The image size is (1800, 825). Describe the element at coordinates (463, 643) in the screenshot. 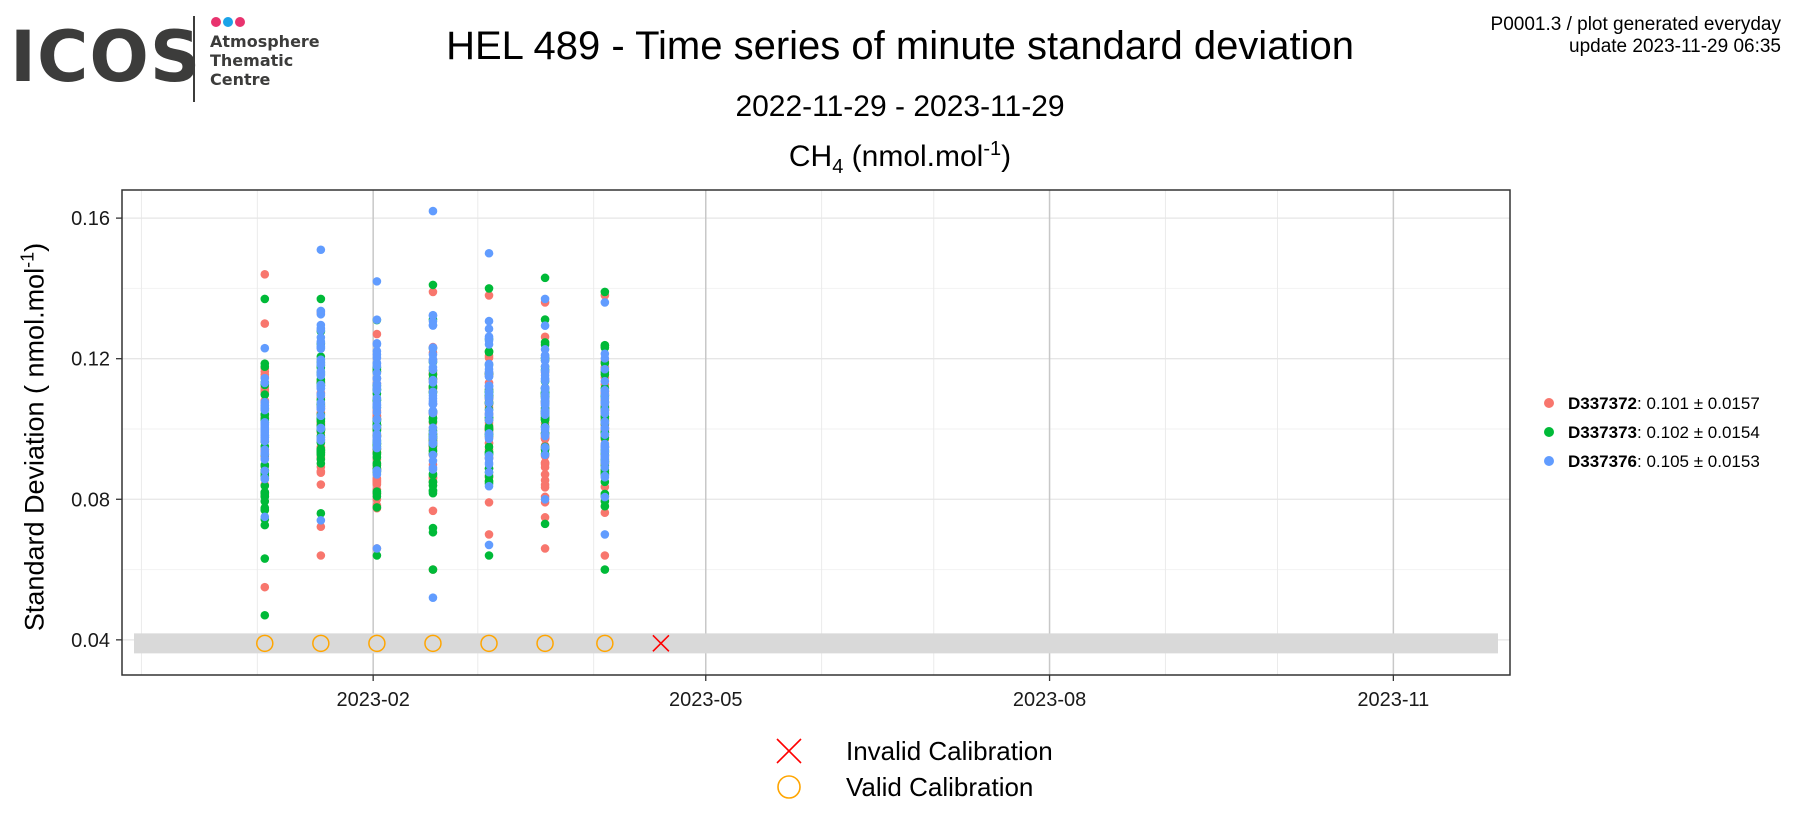

I see `calibration-markers` at that location.